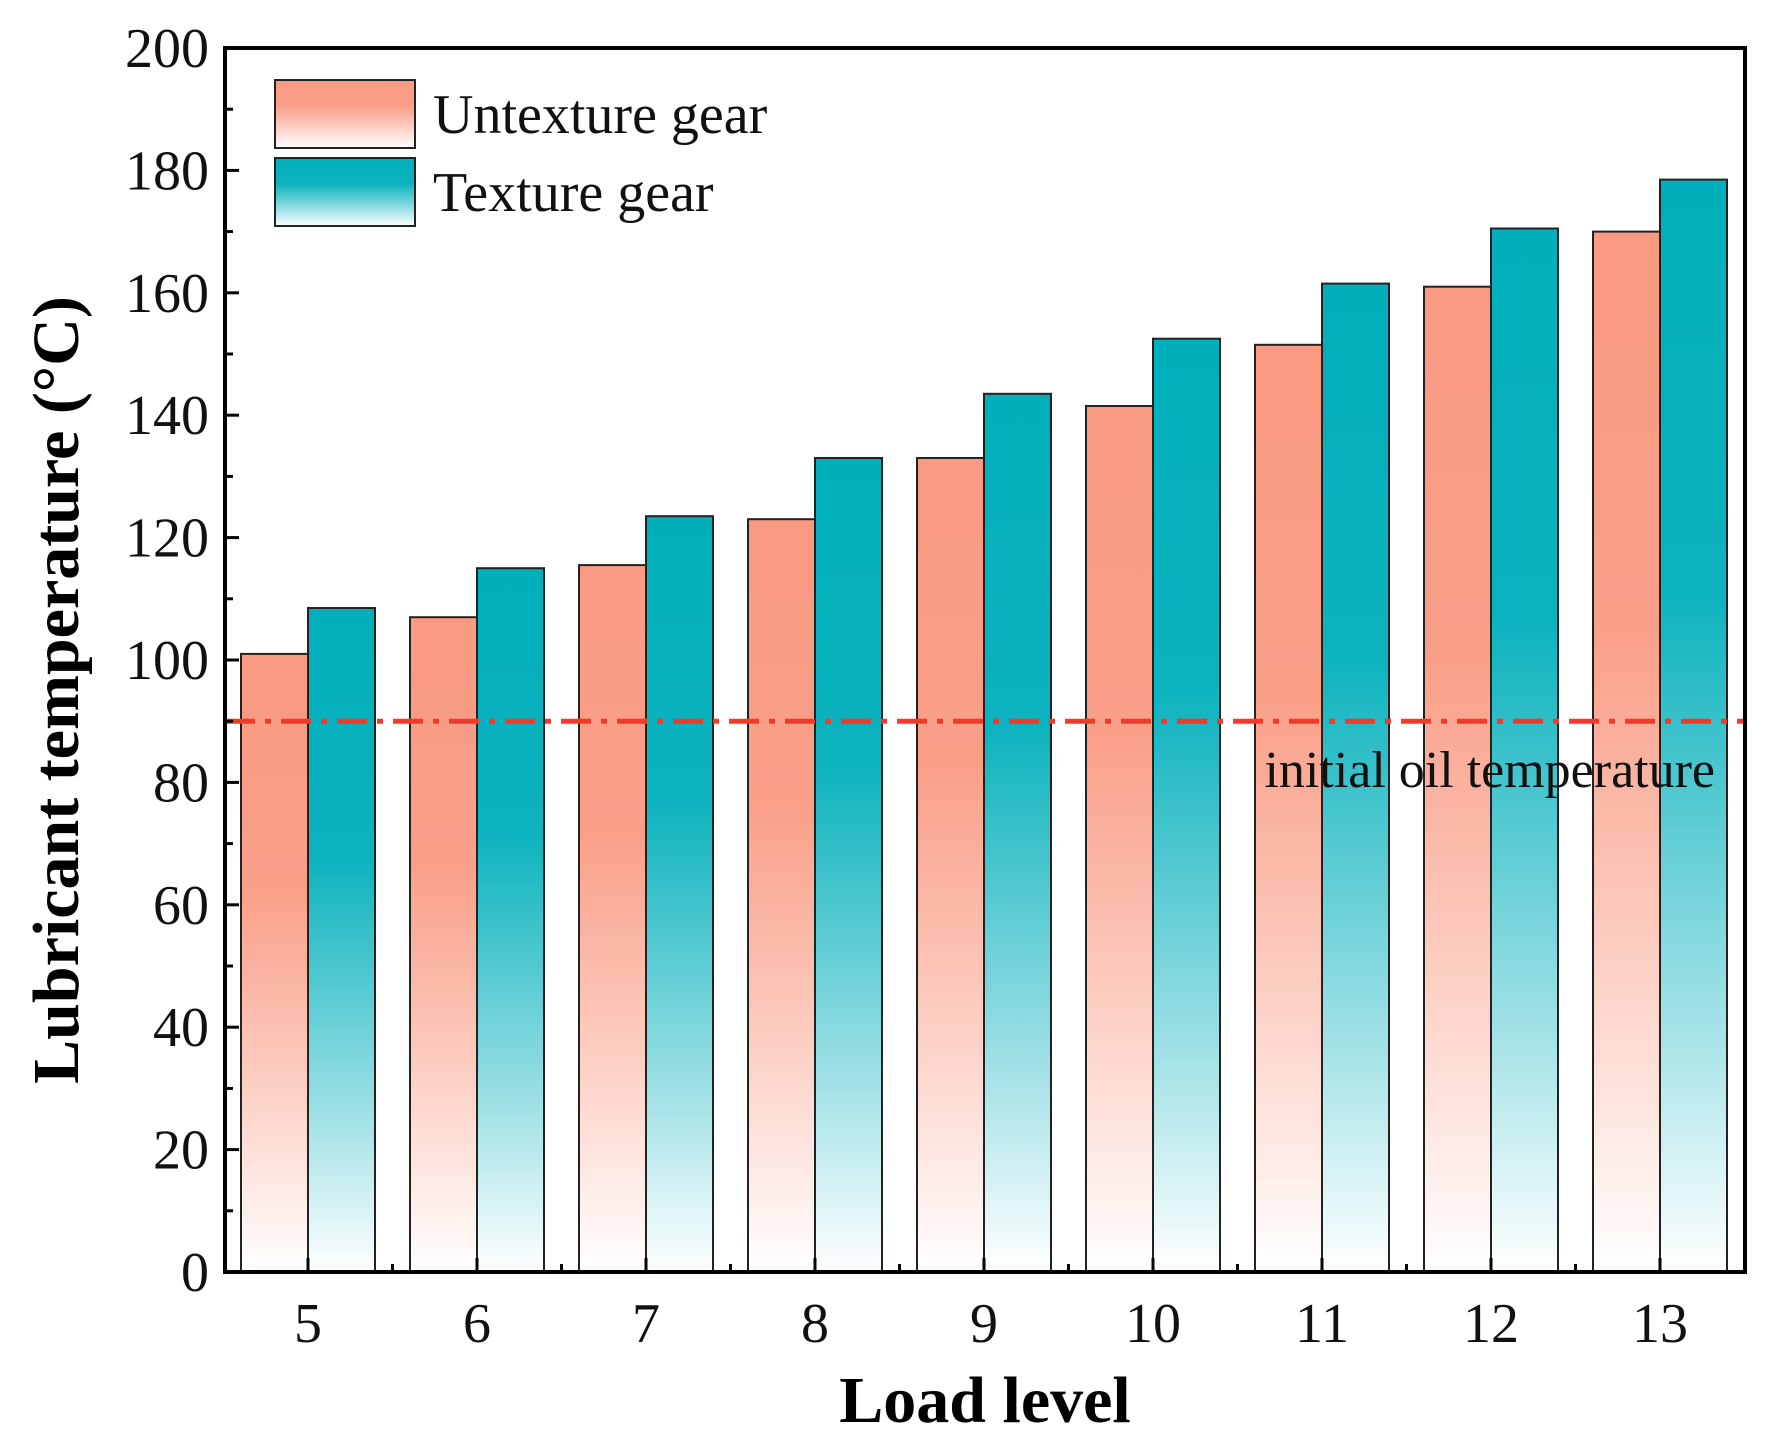 The width and height of the screenshot is (1766, 1445). Describe the element at coordinates (181, 1151) in the screenshot. I see `y-tick-label-20: 20` at that location.